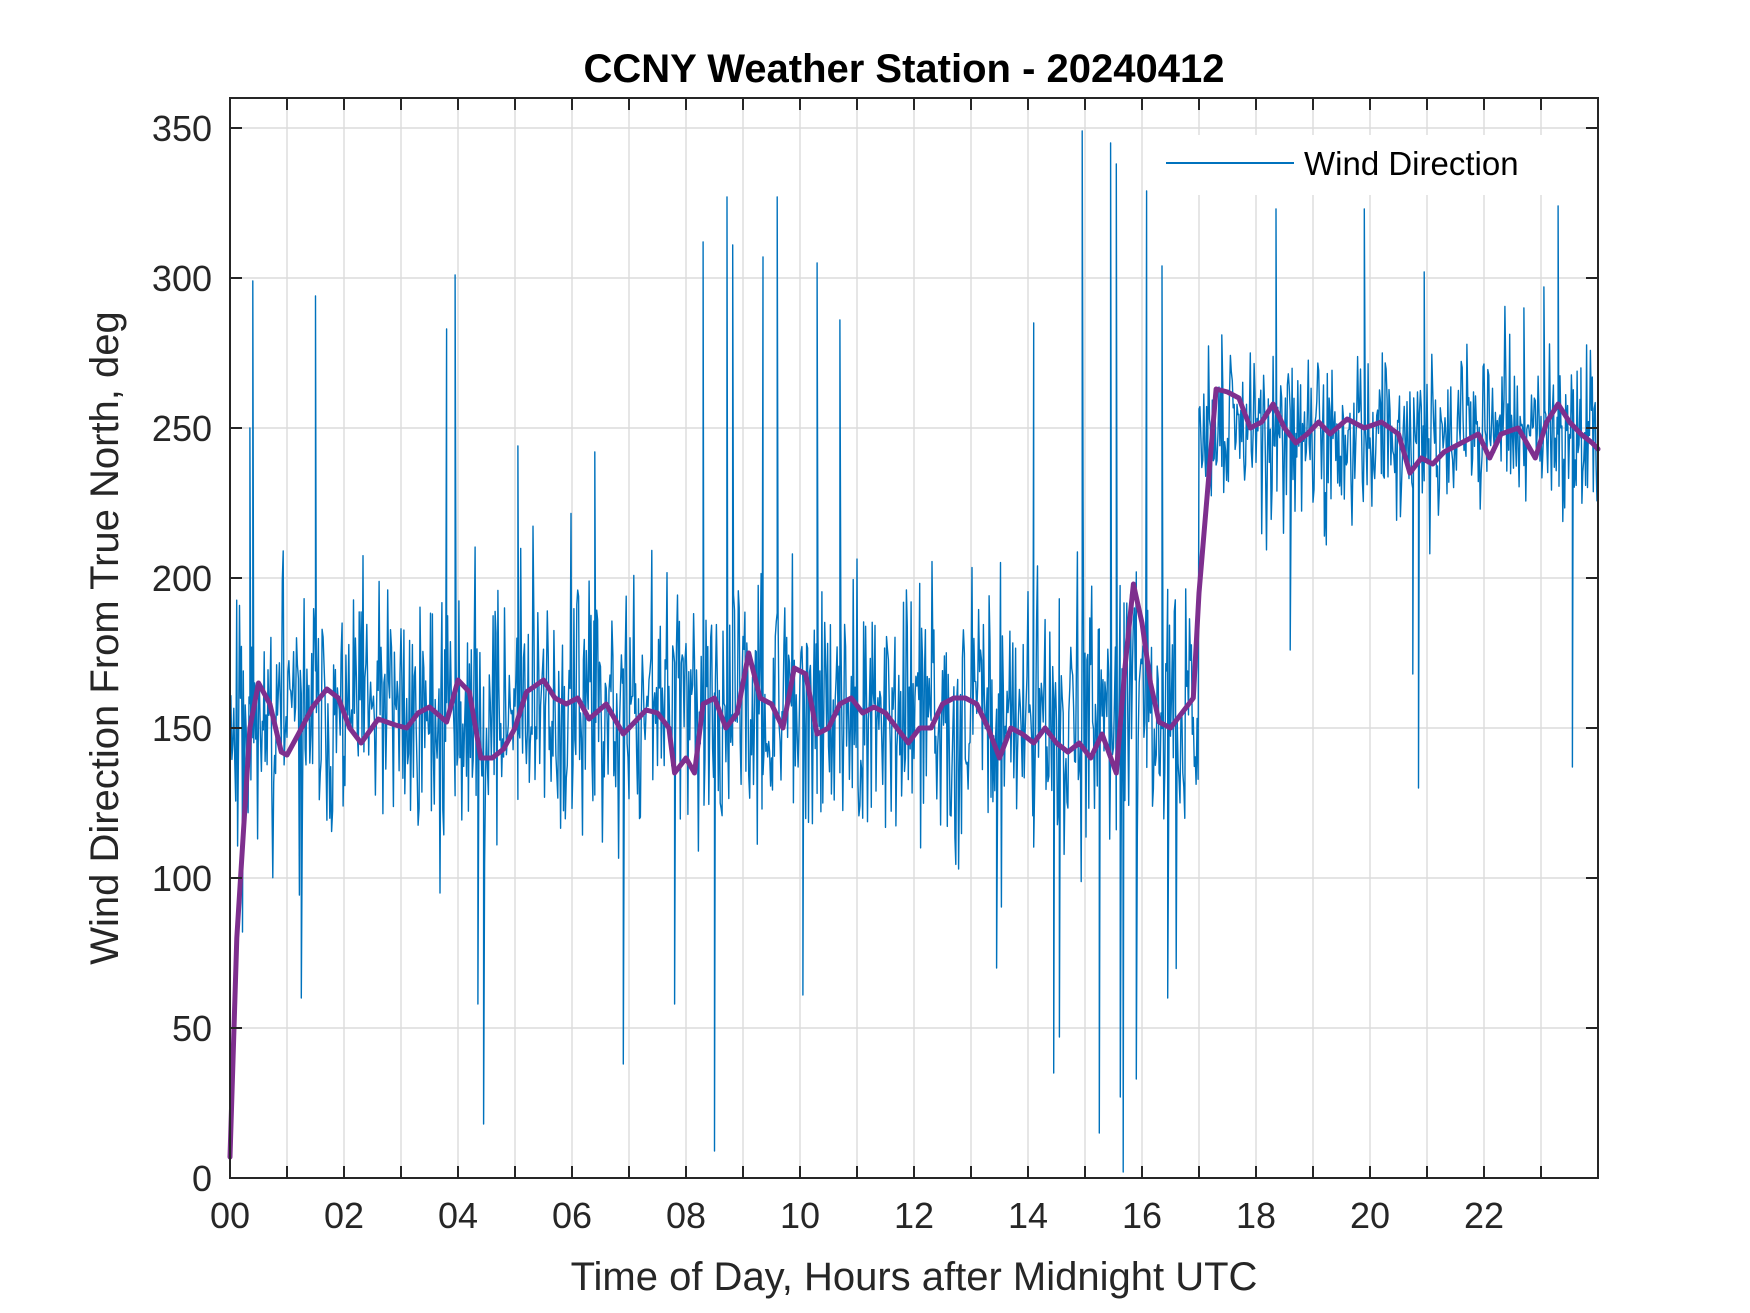 Image resolution: width=1750 pixels, height=1313 pixels. Describe the element at coordinates (572, 1215) in the screenshot. I see `x-tick-label: 06` at that location.